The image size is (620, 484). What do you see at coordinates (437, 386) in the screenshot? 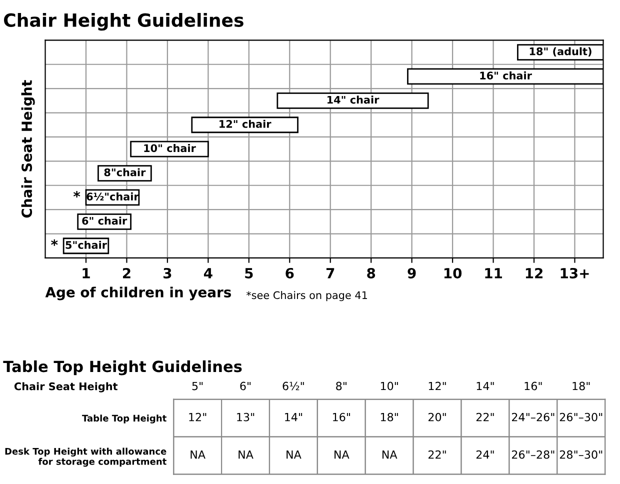
I see `x-tick-label: 12"` at bounding box center [437, 386].